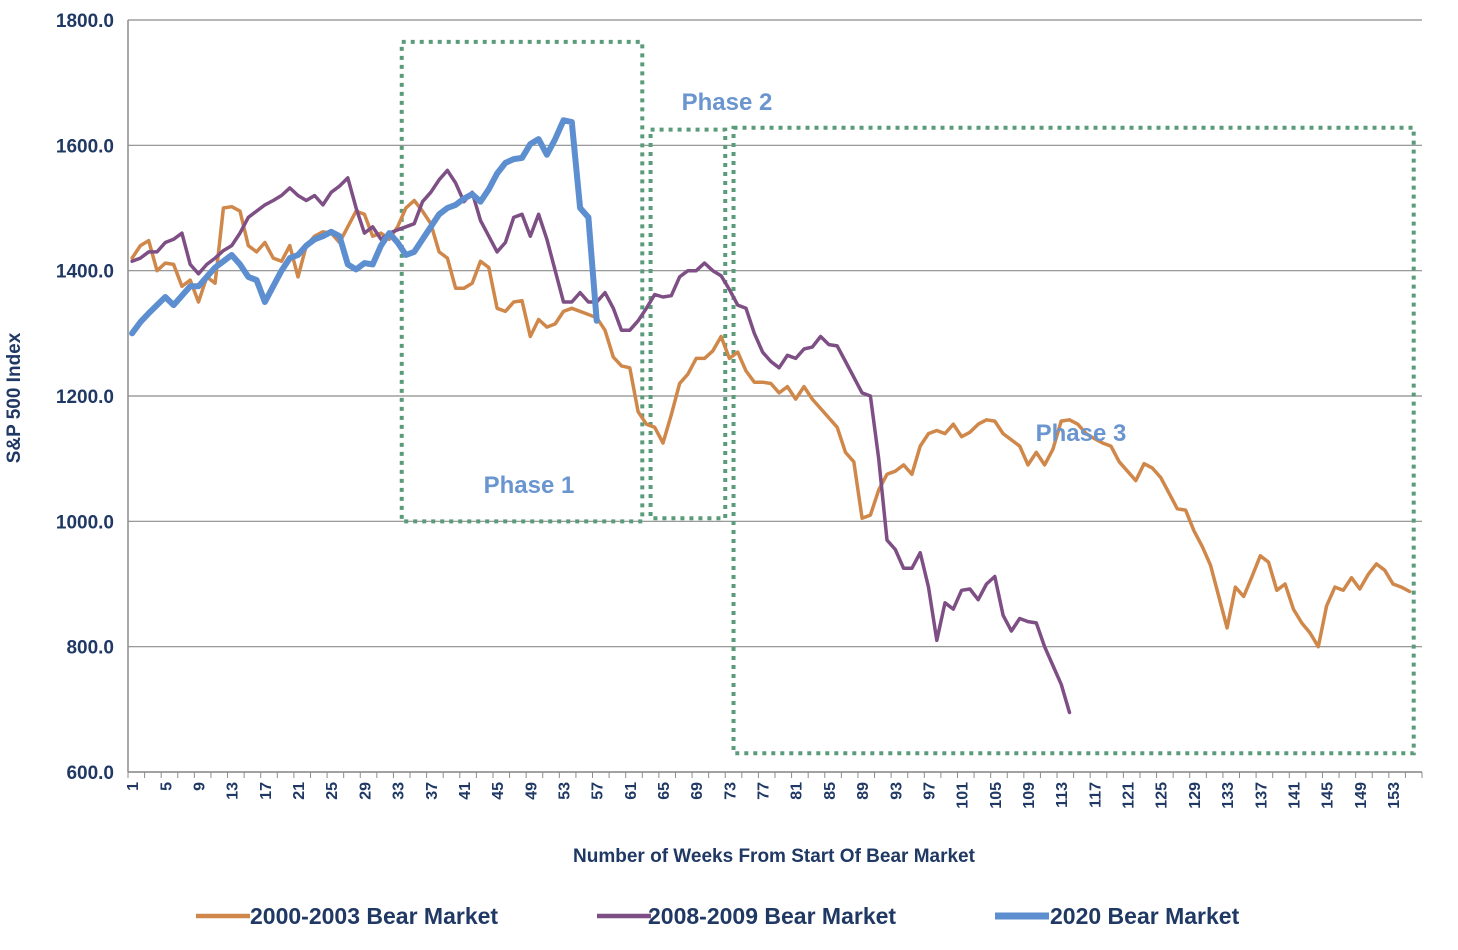 Image resolution: width=1458 pixels, height=950 pixels. What do you see at coordinates (465, 791) in the screenshot?
I see `x-tick-label: 41` at bounding box center [465, 791].